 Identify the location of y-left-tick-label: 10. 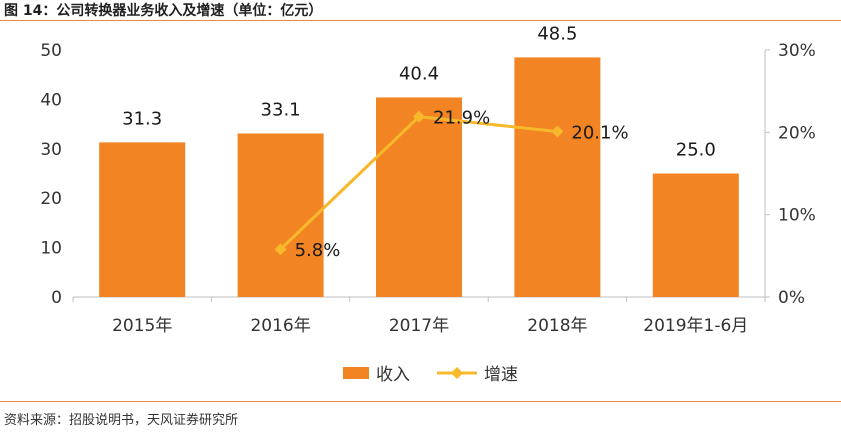
(51, 249).